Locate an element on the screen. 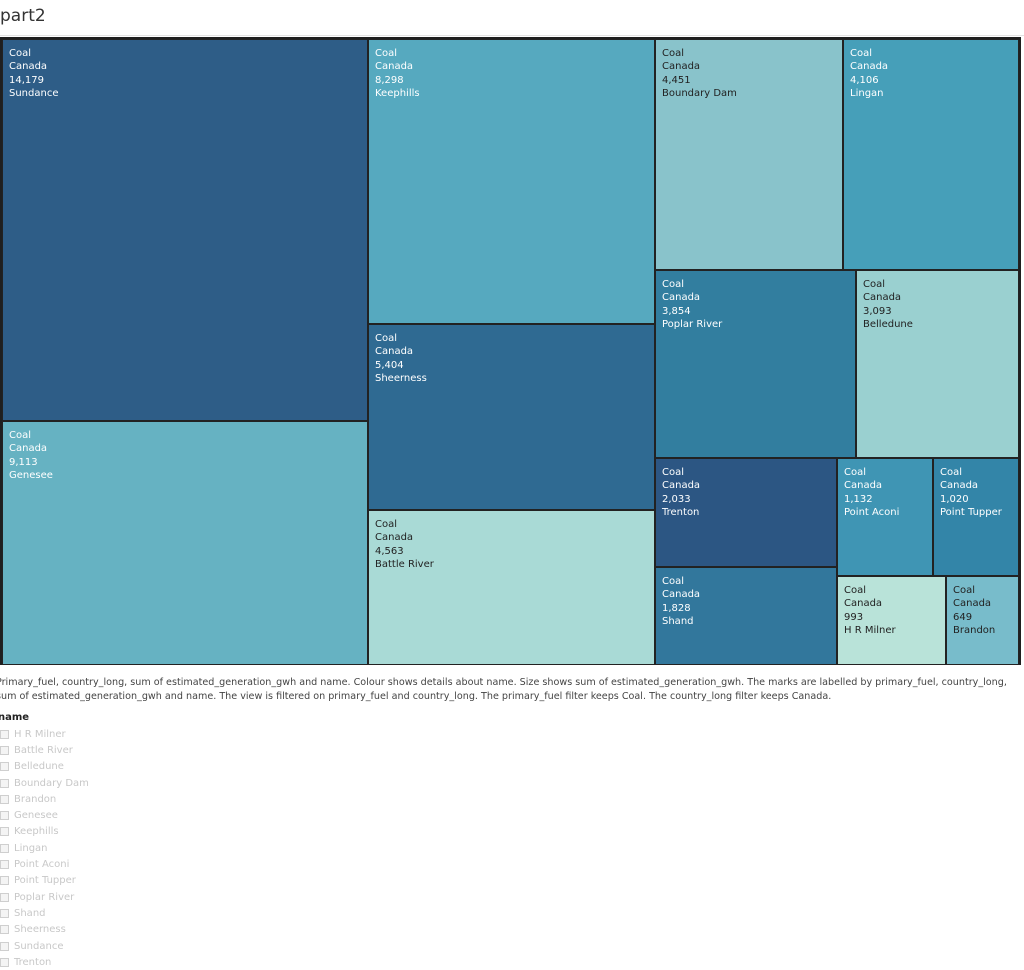  cell-label-value: 1,020 is located at coordinates (954, 499).